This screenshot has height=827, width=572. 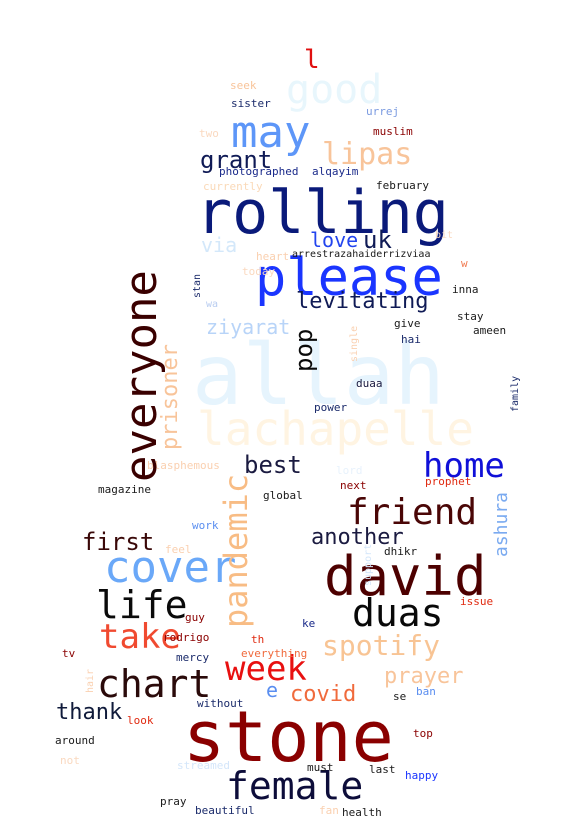 I want to click on word-rolling: rolling, so click(x=322, y=213).